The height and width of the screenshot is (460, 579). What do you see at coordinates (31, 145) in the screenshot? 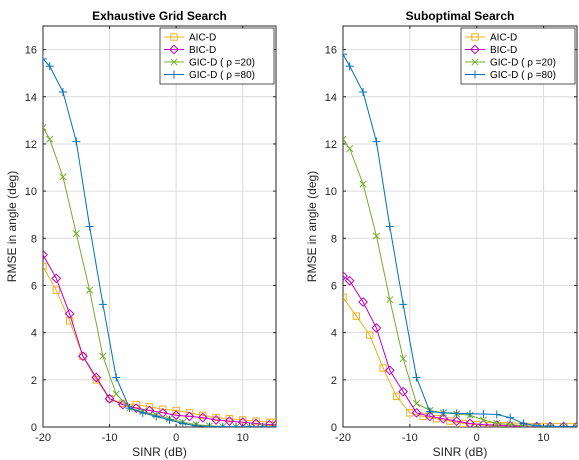
I see `y-tick-label: 12` at bounding box center [31, 145].